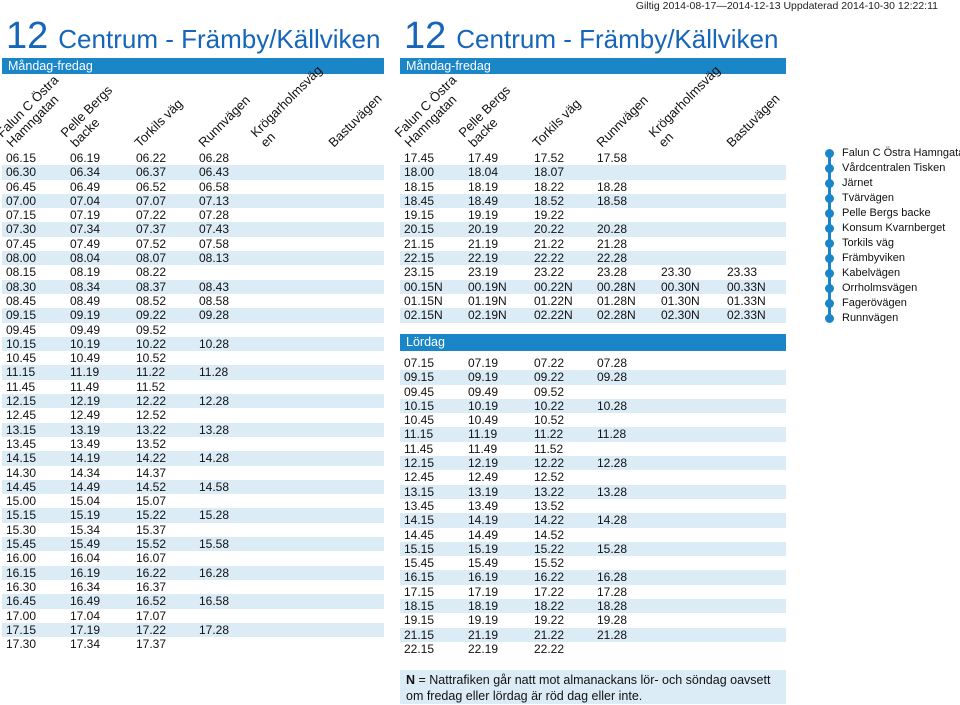 The image size is (960, 705). Describe the element at coordinates (151, 401) in the screenshot. I see `time-cell: 12.22` at that location.